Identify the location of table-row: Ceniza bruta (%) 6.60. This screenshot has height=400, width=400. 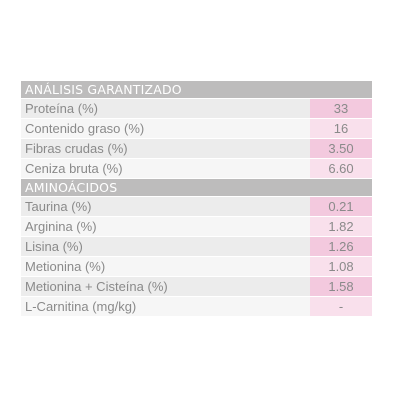
(196, 169).